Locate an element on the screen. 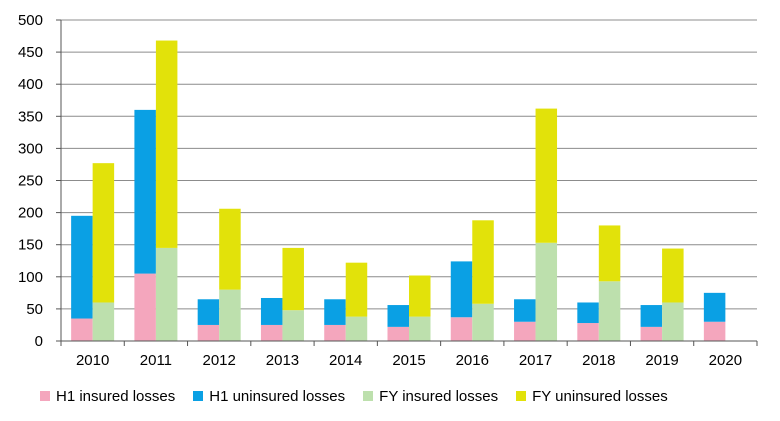  legend-label: FY uninsured losses is located at coordinates (600, 396).